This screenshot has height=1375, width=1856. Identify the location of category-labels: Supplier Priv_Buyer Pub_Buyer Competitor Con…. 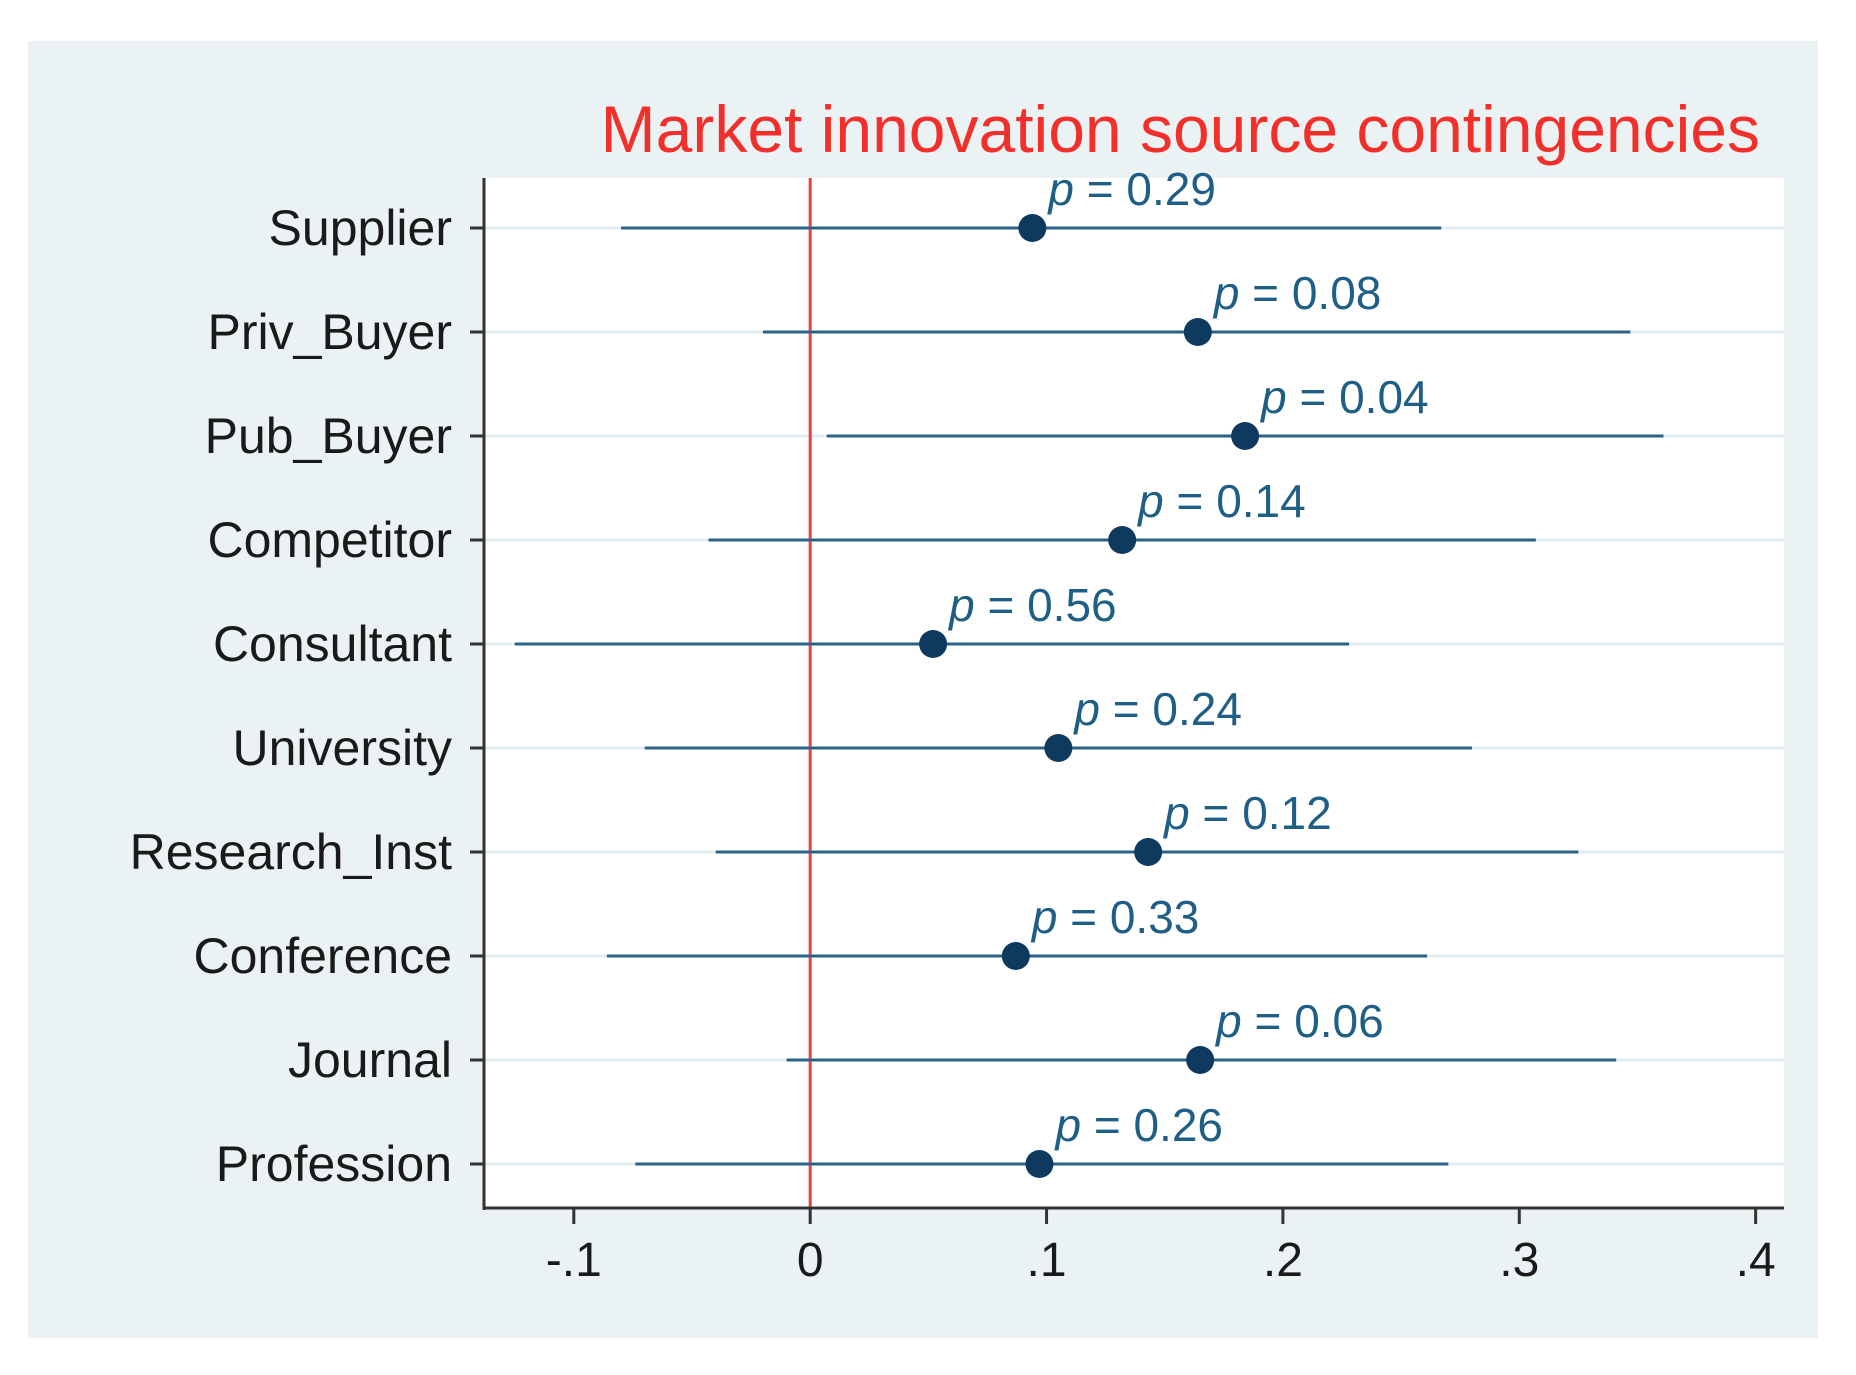
(291, 696).